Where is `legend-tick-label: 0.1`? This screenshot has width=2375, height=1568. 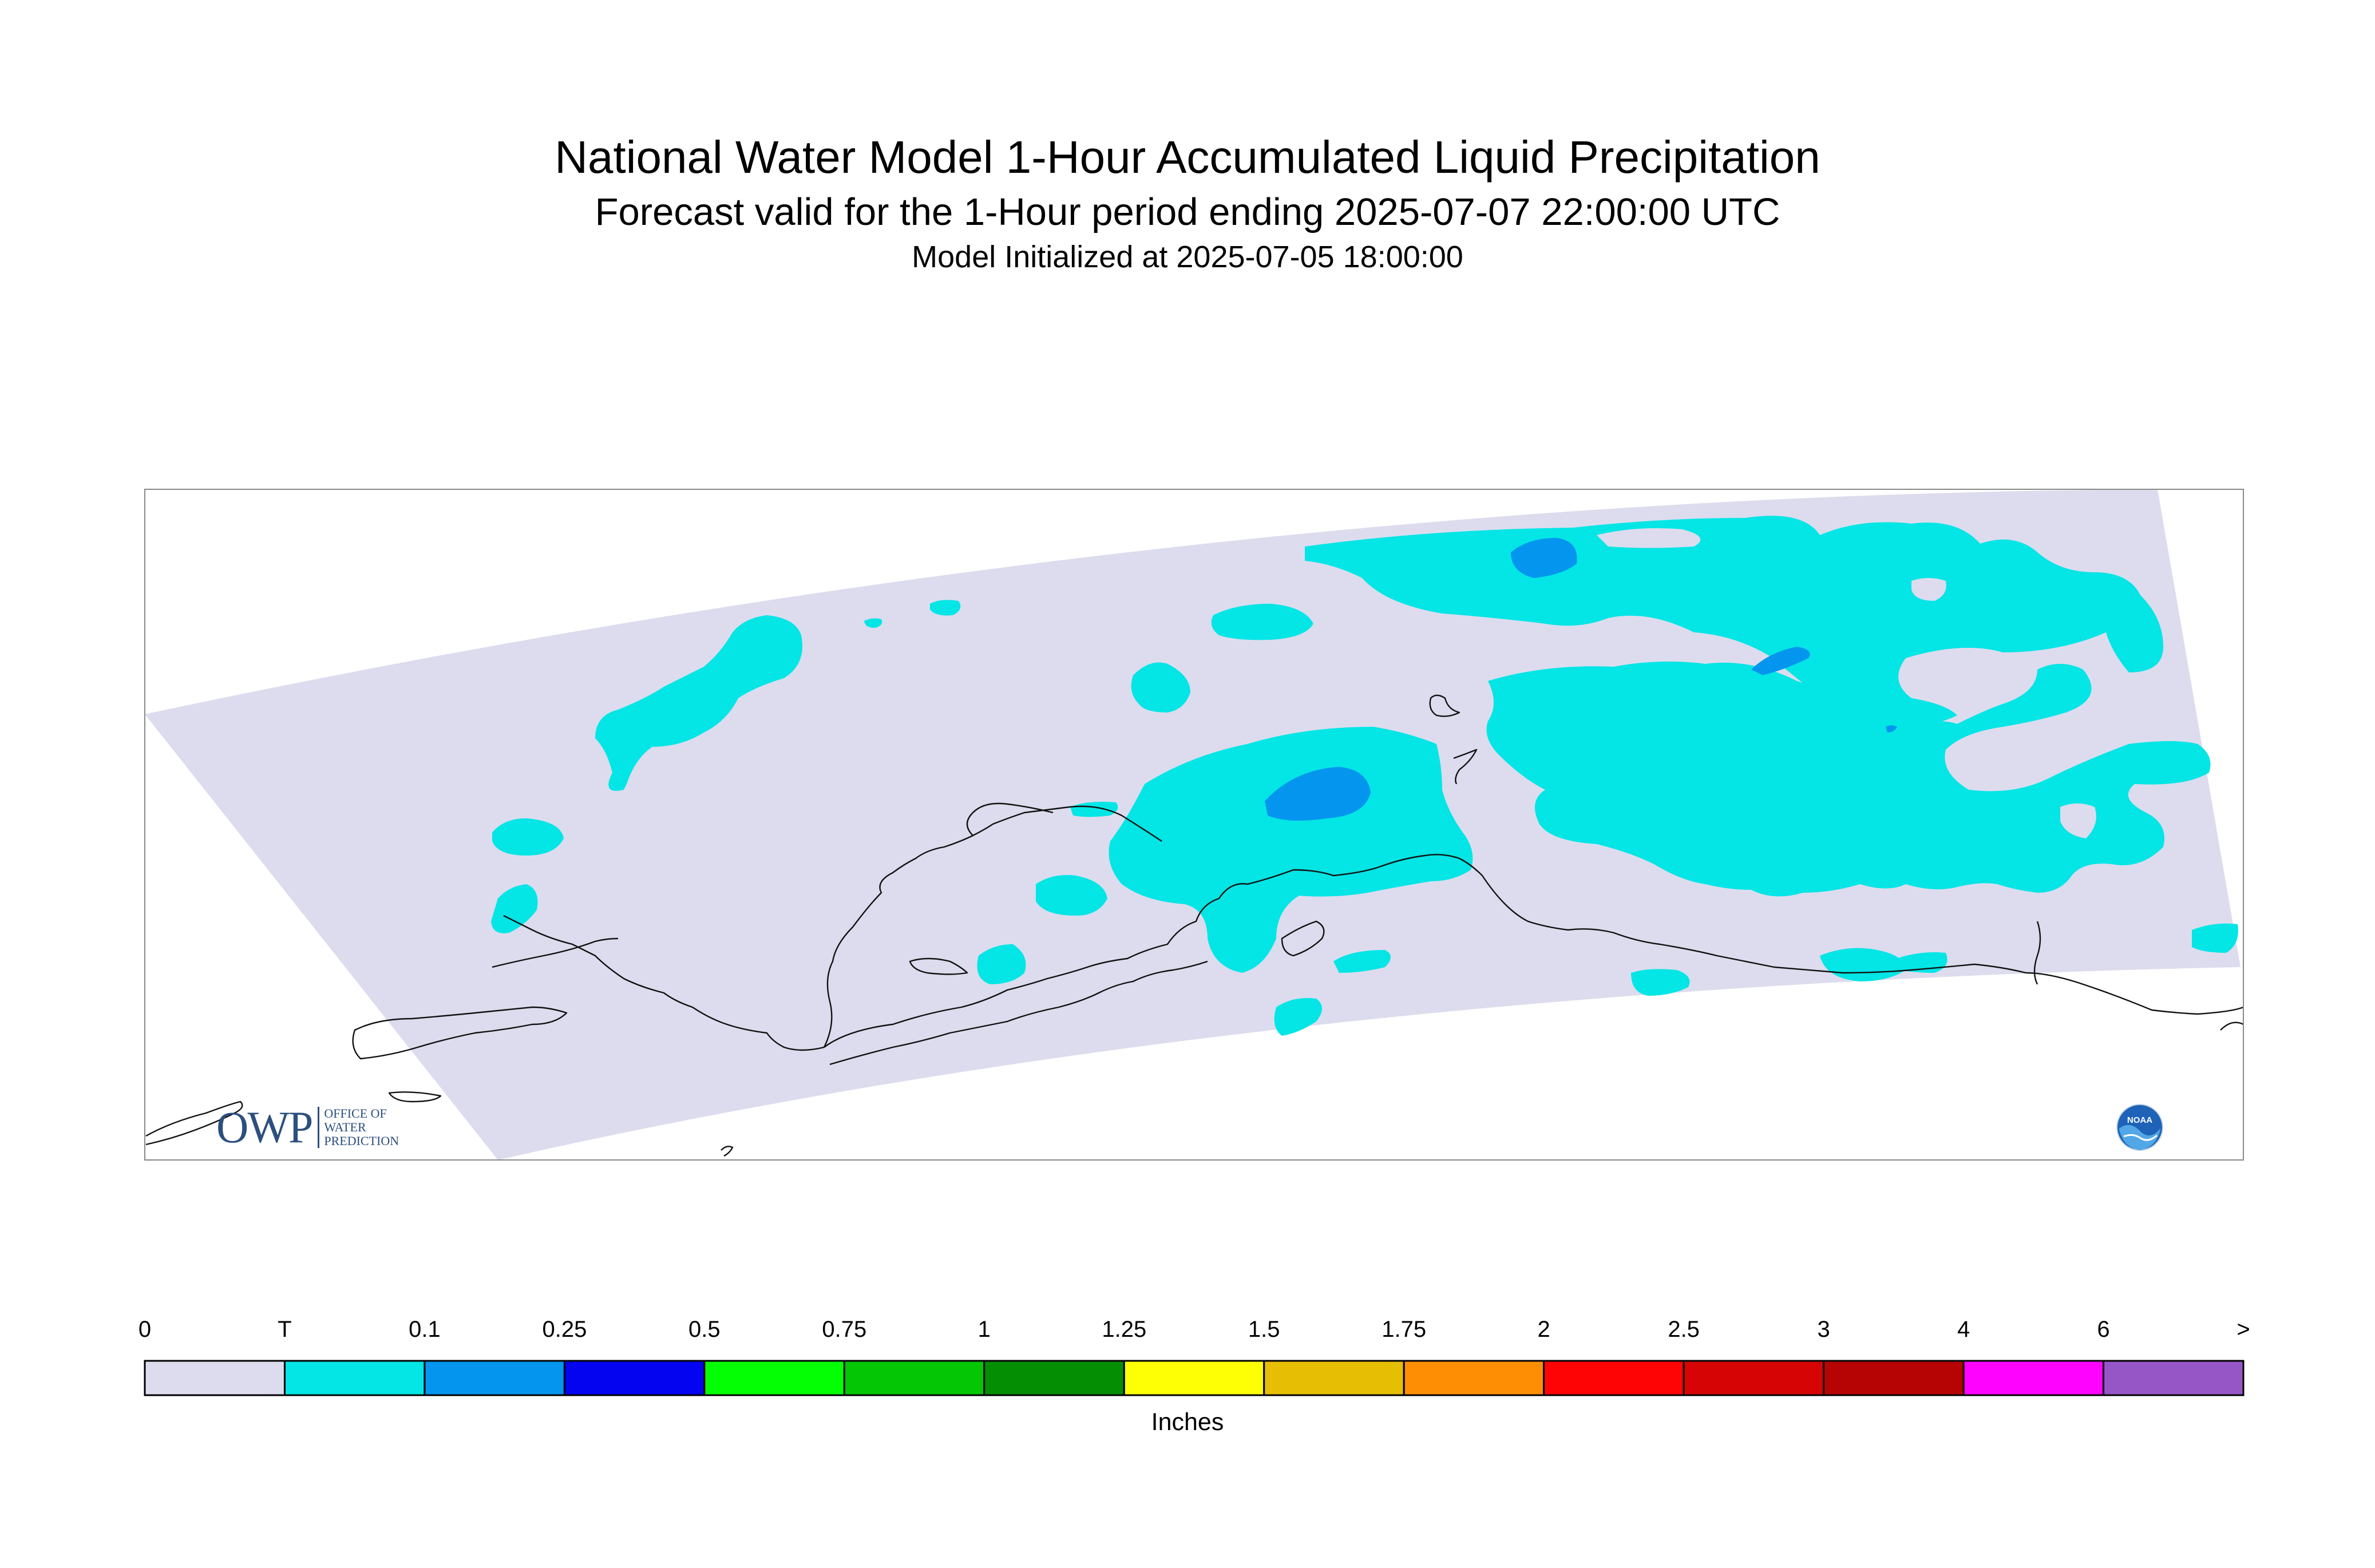 legend-tick-label: 0.1 is located at coordinates (425, 1329).